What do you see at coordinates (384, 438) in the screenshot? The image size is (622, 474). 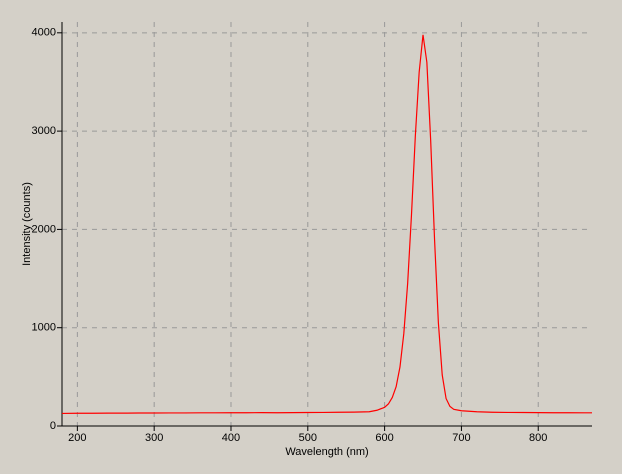 I see `x-tick-label: 600` at bounding box center [384, 438].